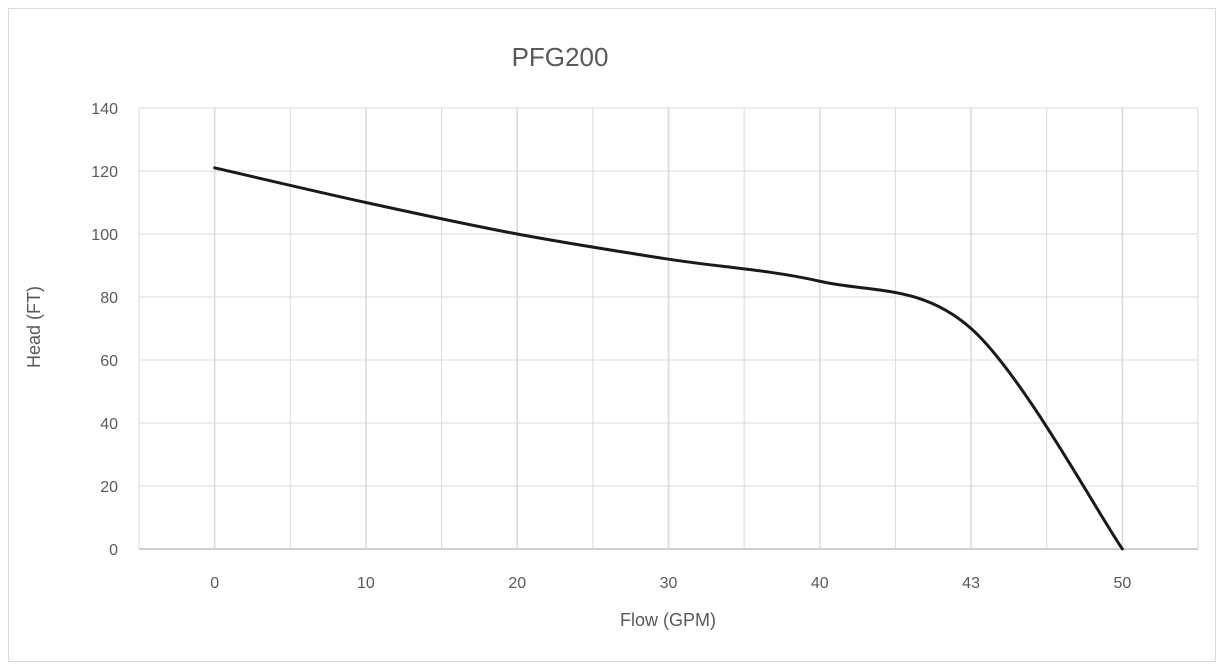  What do you see at coordinates (109, 298) in the screenshot?
I see `y-tick-label: 80` at bounding box center [109, 298].